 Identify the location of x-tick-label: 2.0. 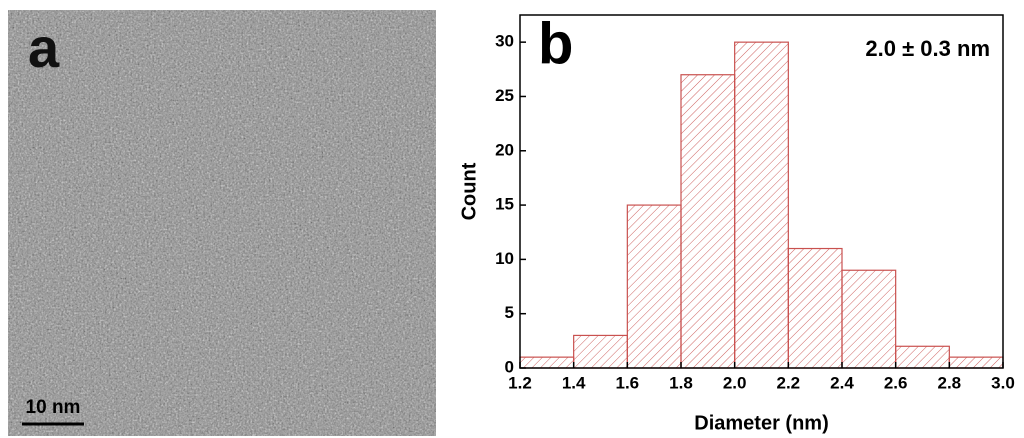
(735, 382).